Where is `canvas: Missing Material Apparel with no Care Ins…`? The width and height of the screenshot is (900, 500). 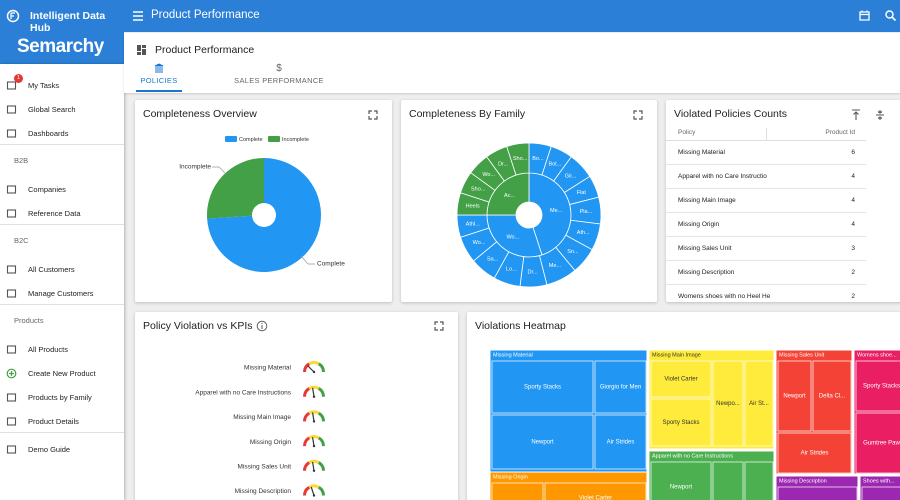 canvas: Missing Material Apparel with no Care Ins… is located at coordinates (260, 429).